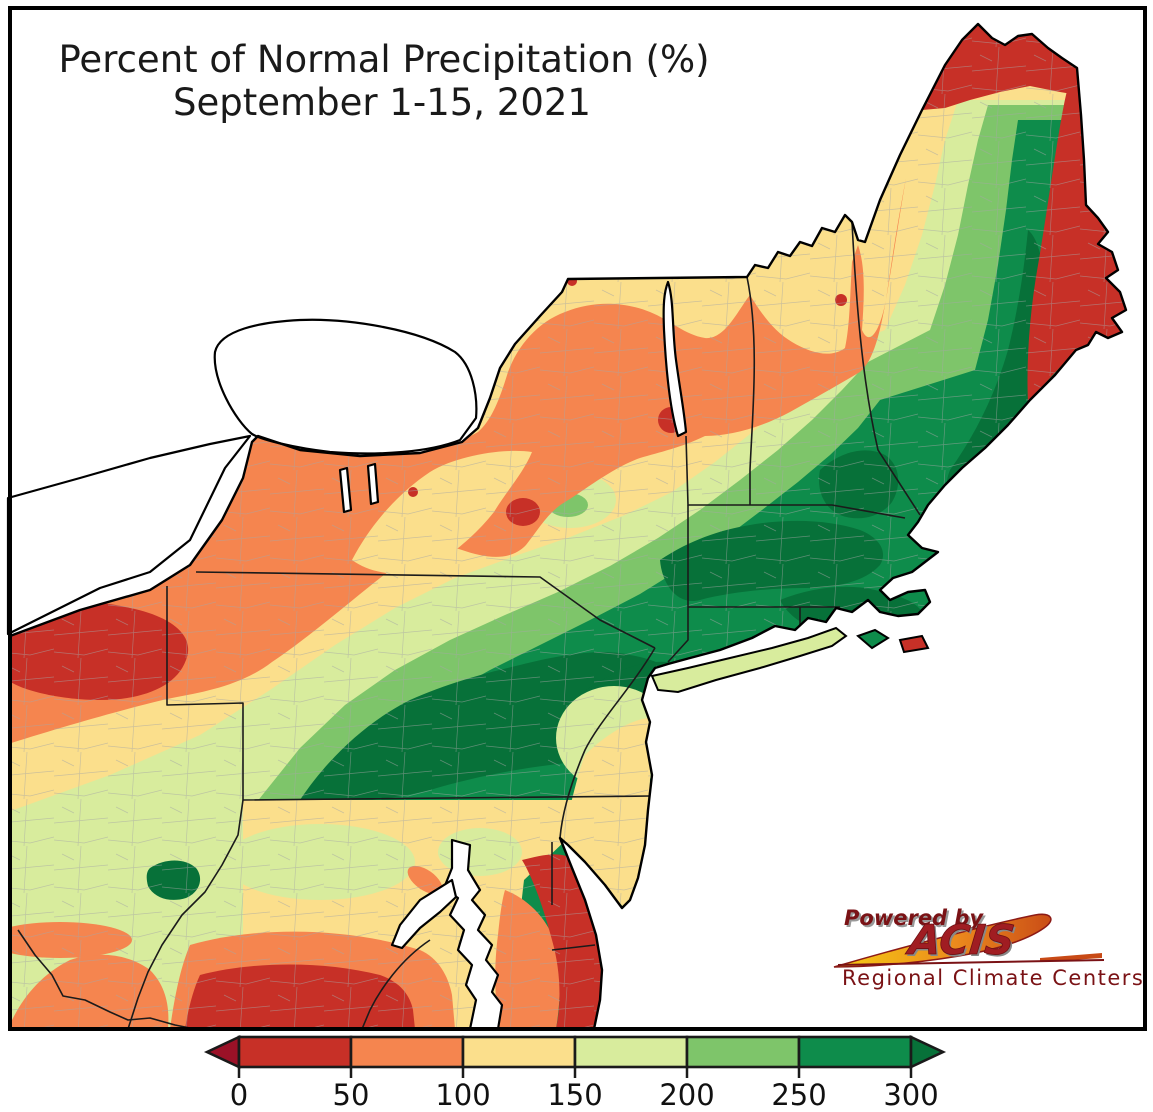 The height and width of the screenshot is (1112, 1153). What do you see at coordinates (993, 978) in the screenshot?
I see `regional-climate-centers-label: Regional Climate Centers` at bounding box center [993, 978].